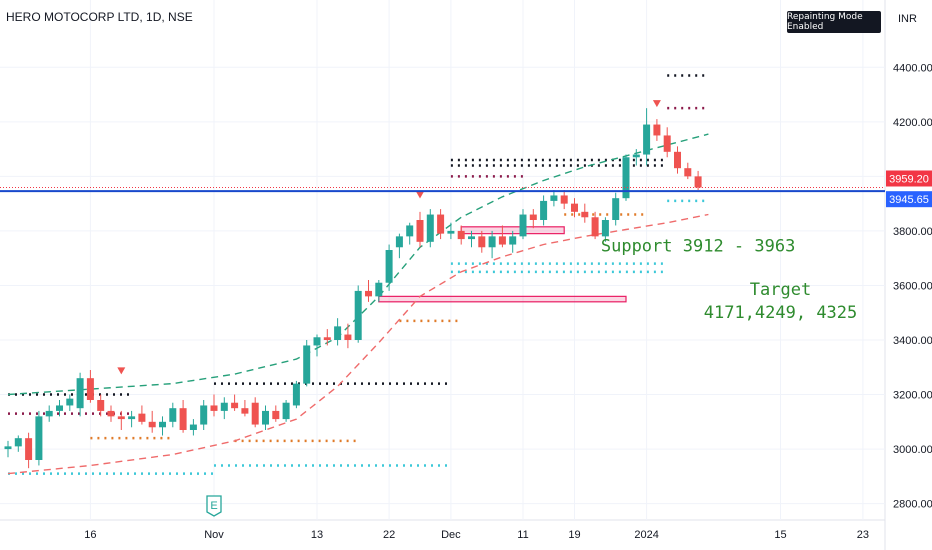 The height and width of the screenshot is (550, 932). I want to click on x-tick-label: 15, so click(780, 535).